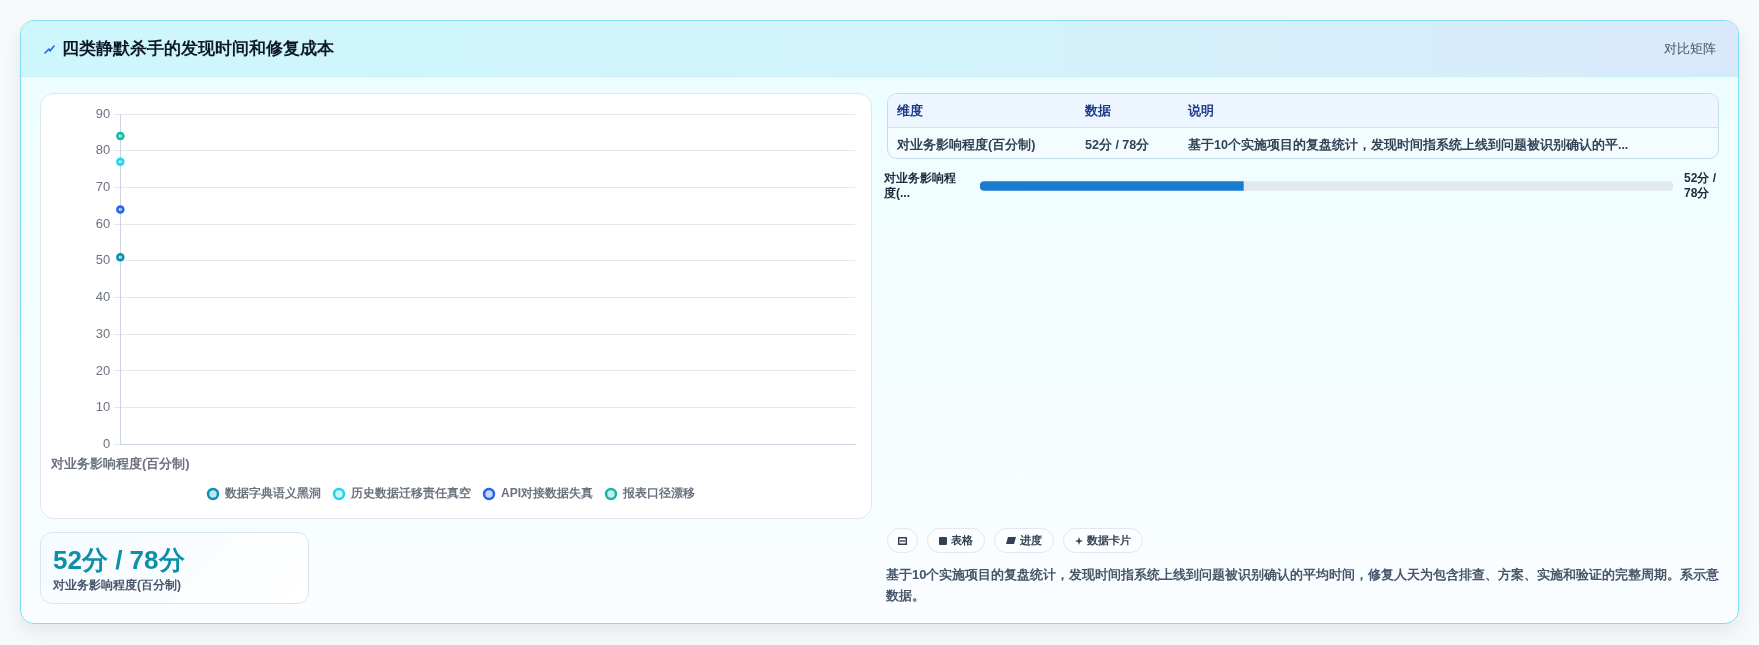  Describe the element at coordinates (103, 186) in the screenshot. I see `y-tick-label: 70` at that location.